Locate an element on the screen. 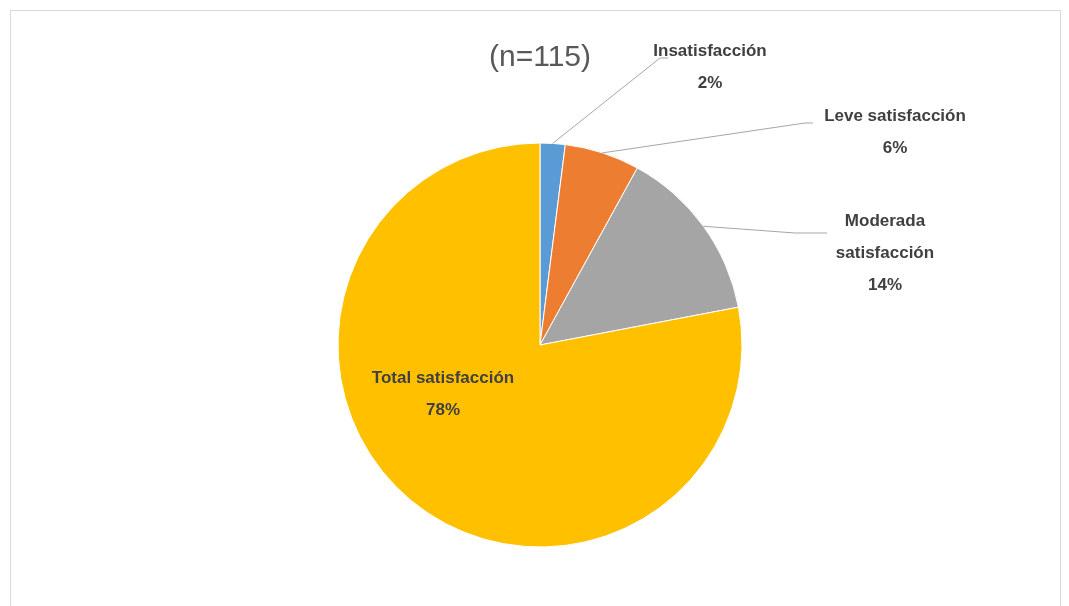 The height and width of the screenshot is (606, 1069). chart-title: (n=115) is located at coordinates (540, 55).